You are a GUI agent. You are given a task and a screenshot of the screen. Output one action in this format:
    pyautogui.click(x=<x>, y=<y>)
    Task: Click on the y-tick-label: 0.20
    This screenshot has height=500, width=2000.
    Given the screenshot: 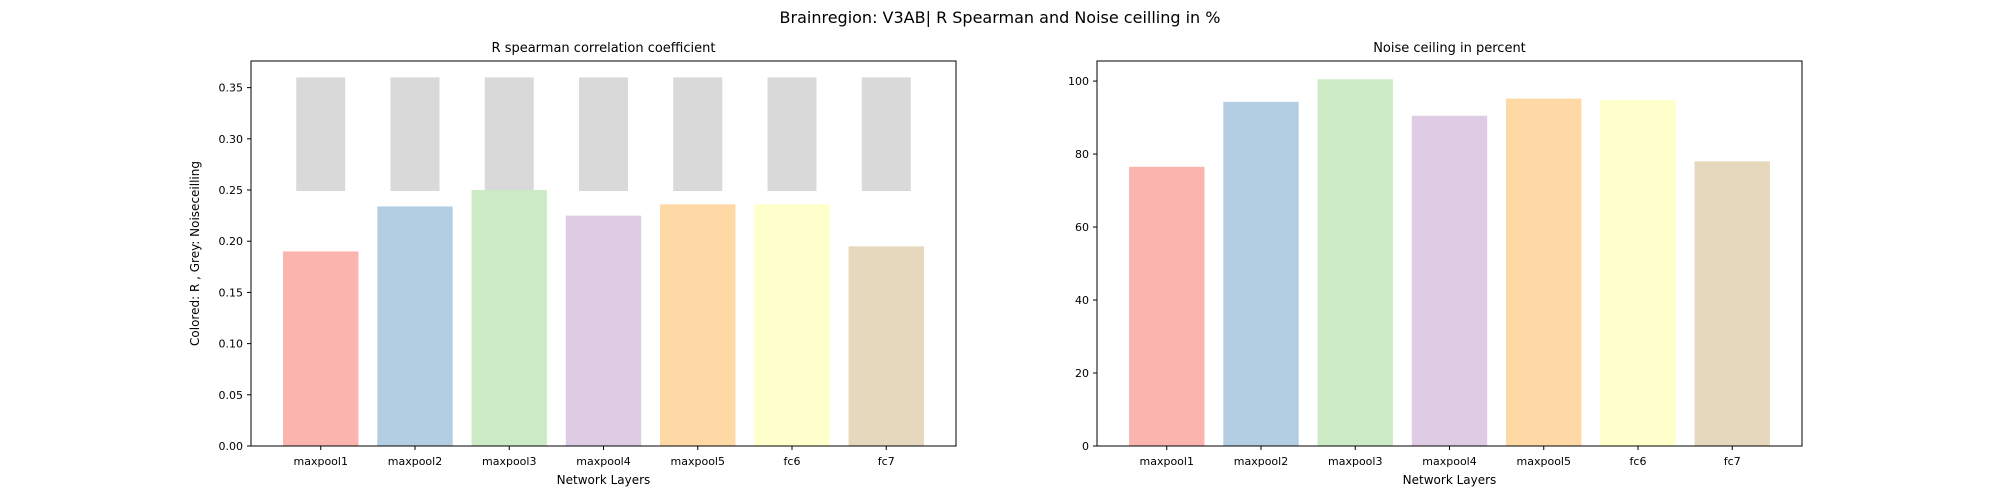 What is the action you would take?
    pyautogui.click(x=231, y=241)
    